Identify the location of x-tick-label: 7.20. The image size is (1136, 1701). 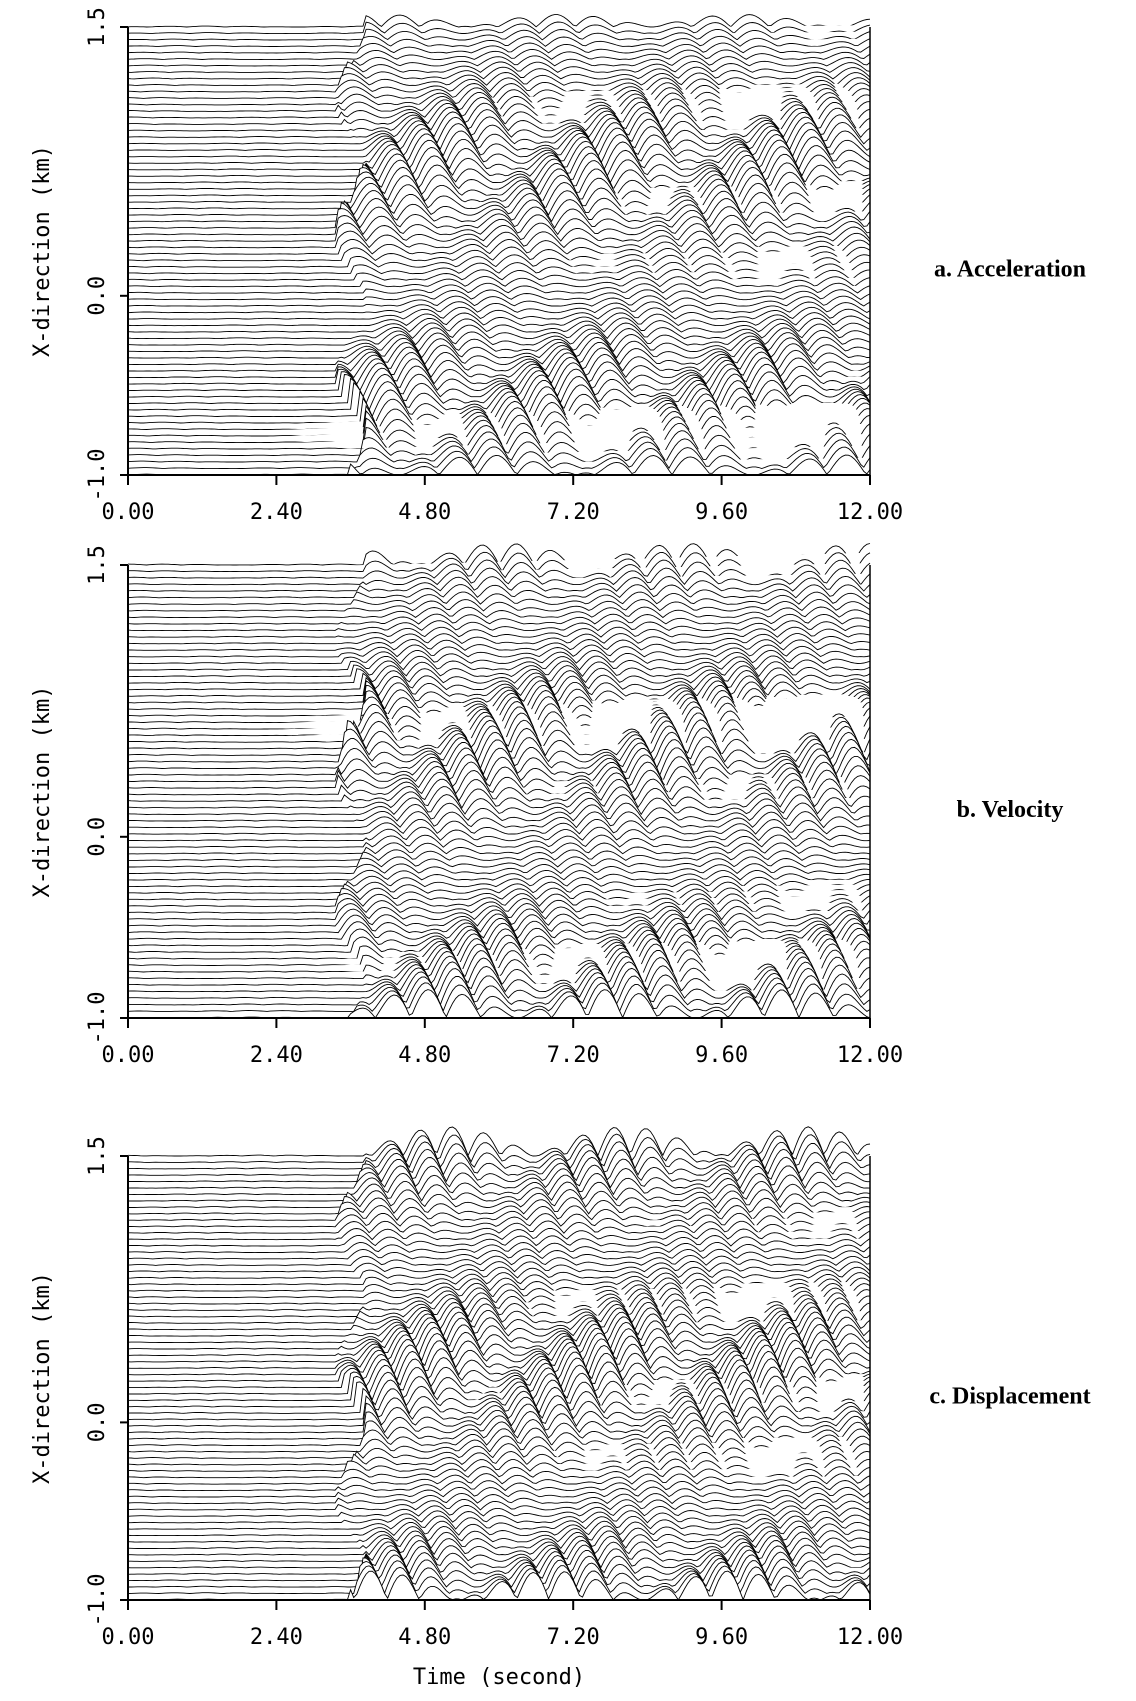
(573, 512).